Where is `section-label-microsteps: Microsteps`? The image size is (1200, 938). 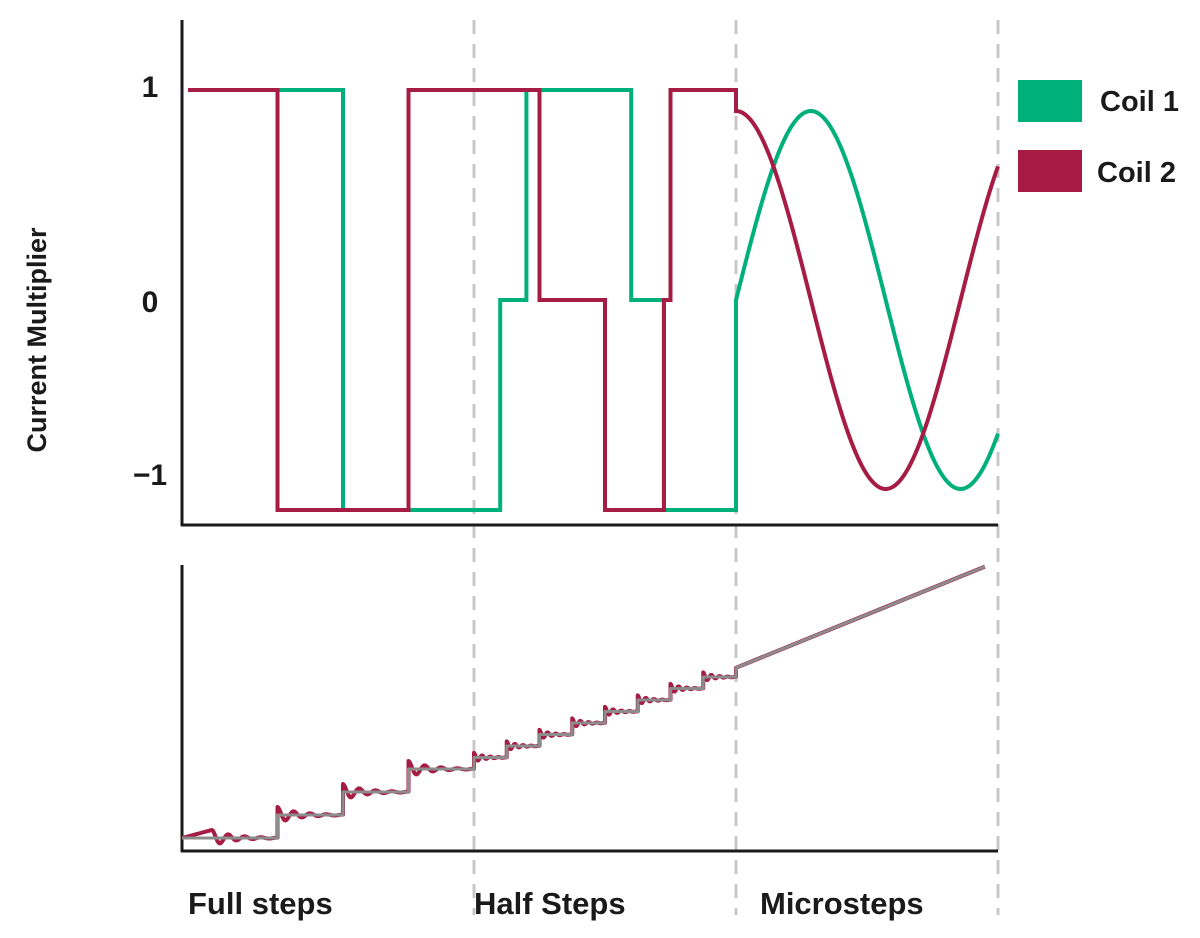 section-label-microsteps: Microsteps is located at coordinates (842, 903).